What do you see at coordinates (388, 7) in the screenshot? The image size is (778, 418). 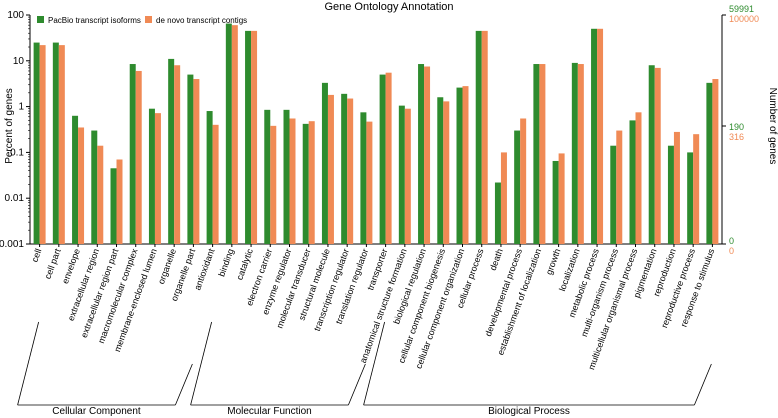 I see `chart-title: Gene Ontology Annotation` at bounding box center [388, 7].